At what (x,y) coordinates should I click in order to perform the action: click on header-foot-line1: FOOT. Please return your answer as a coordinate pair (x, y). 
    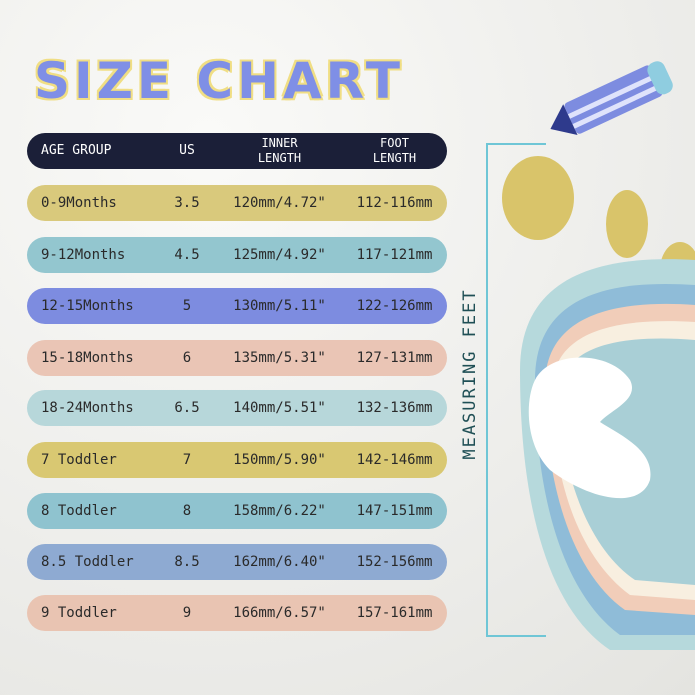
    Looking at the image, I should click on (394, 143).